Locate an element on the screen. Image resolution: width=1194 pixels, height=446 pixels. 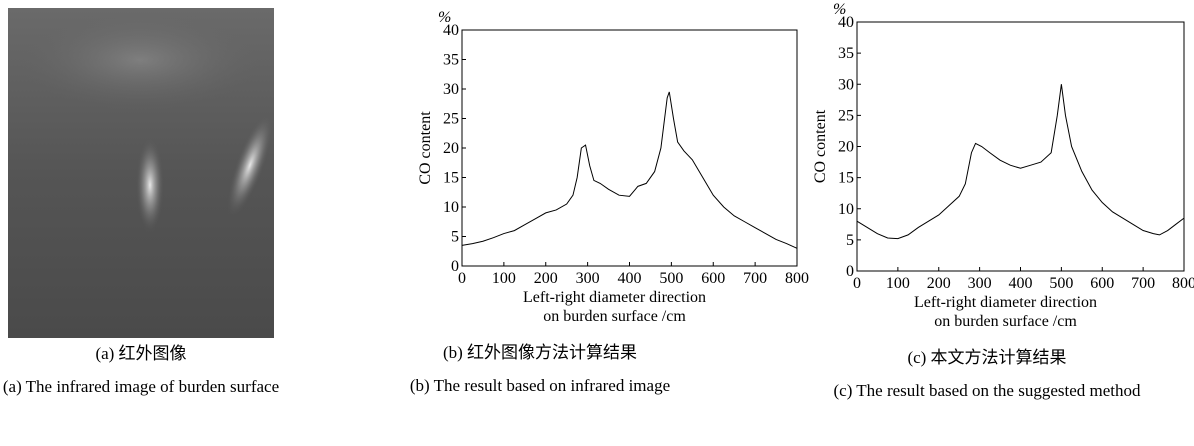
caption-en: (a) The infrared image of burden surface is located at coordinates (141, 386).